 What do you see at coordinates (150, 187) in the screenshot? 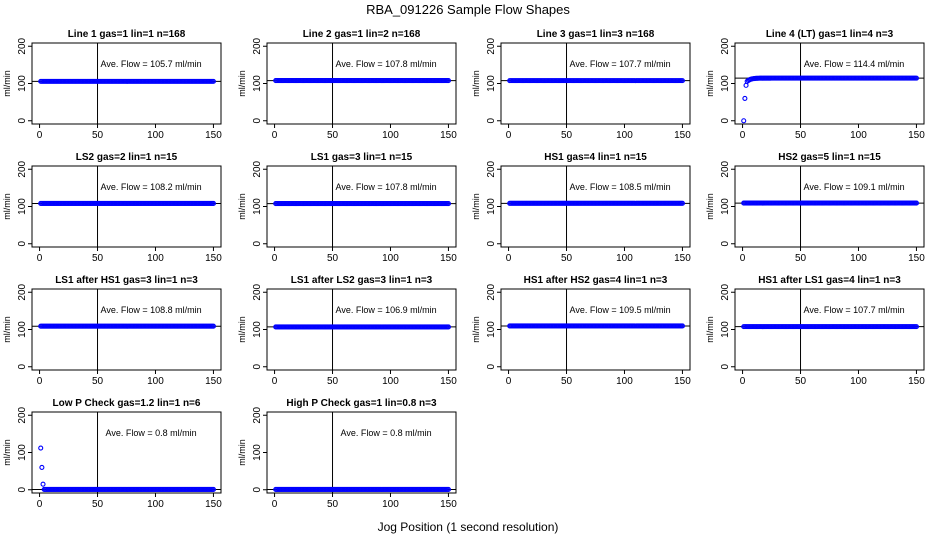
I see `average-annotation: Ave. Flow = 108.2 ml/min` at bounding box center [150, 187].